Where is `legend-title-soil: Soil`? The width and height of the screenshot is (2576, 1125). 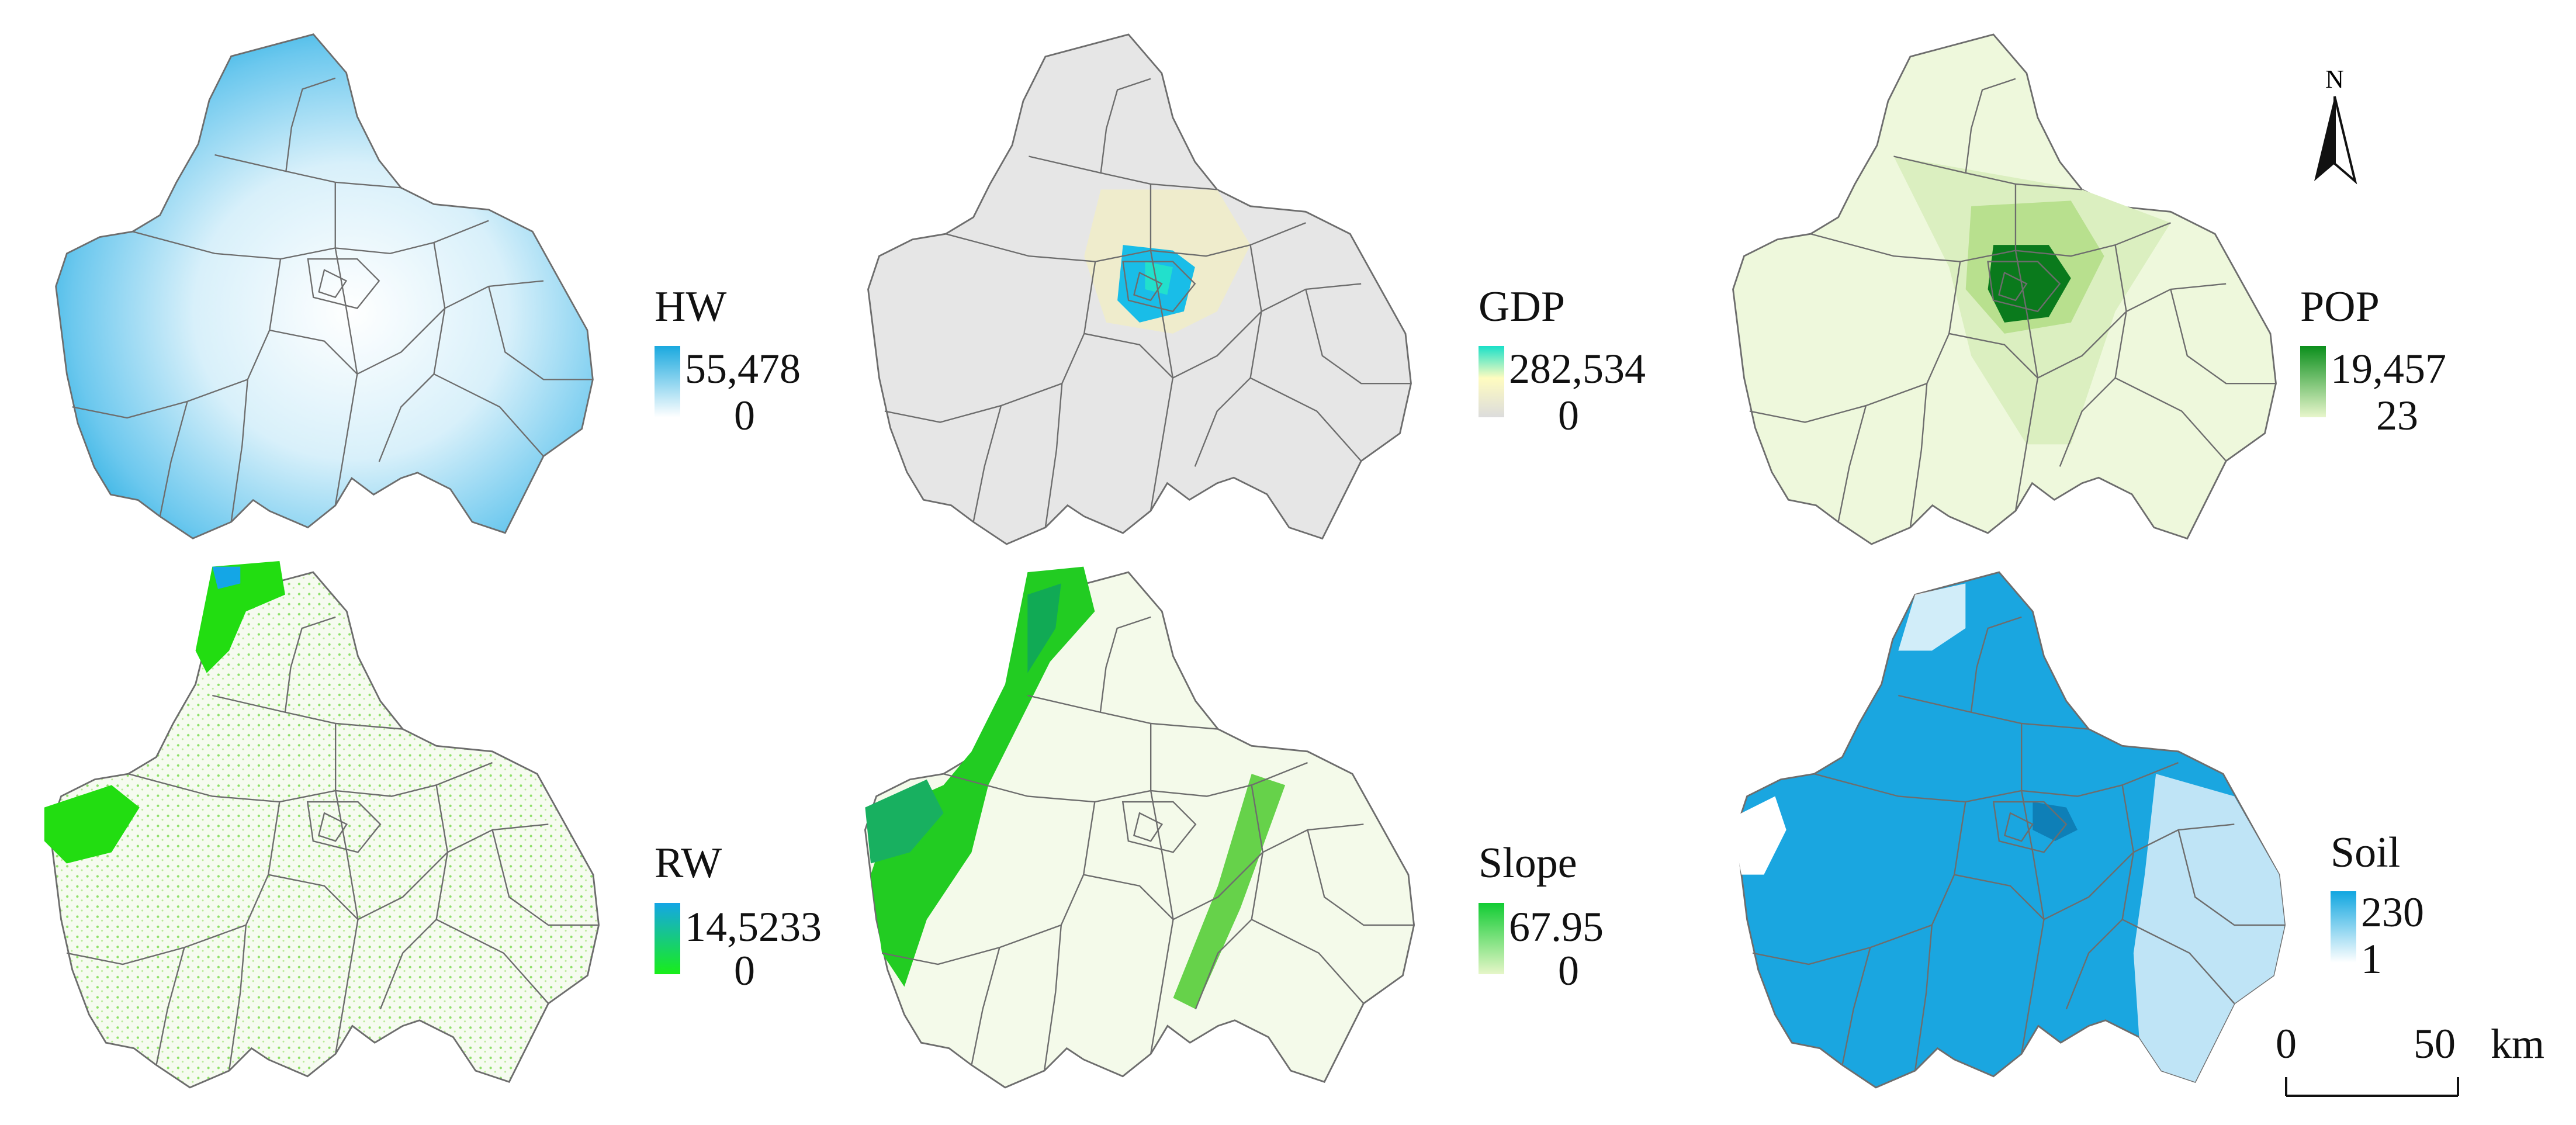 legend-title-soil: Soil is located at coordinates (2366, 853).